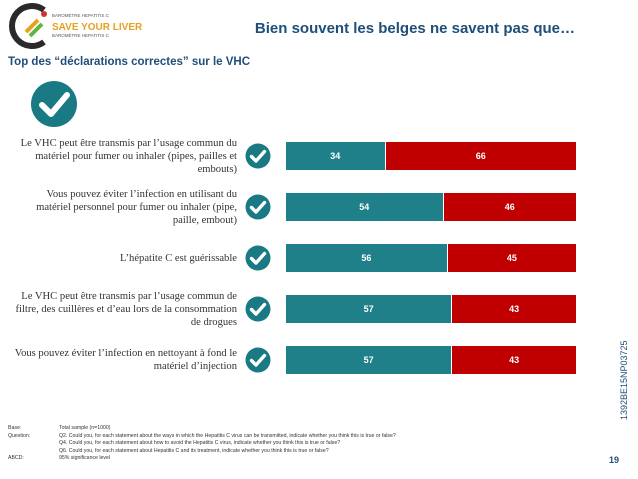 This screenshot has width=638, height=479. What do you see at coordinates (202, 429) in the screenshot?
I see `footer-row: Base: Total sample (n=1000)` at bounding box center [202, 429].